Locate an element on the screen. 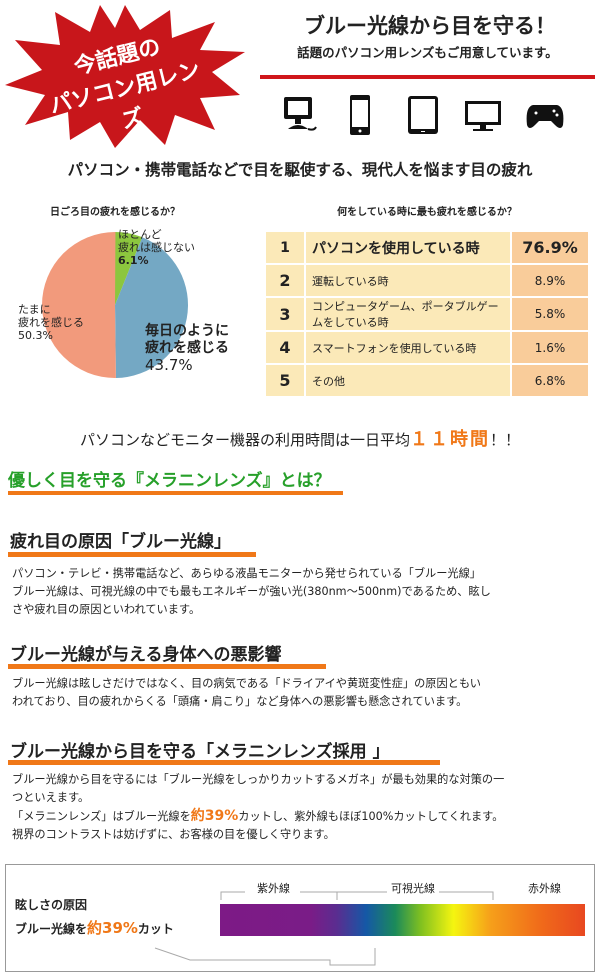  spectrum-brackets is located at coordinates (324, 928).